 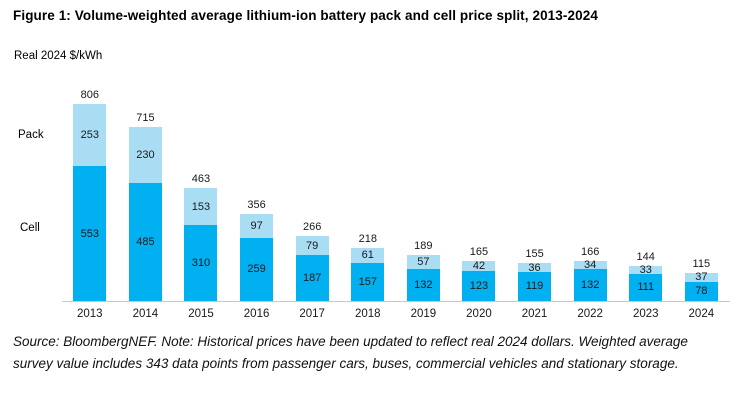 What do you see at coordinates (201, 179) in the screenshot?
I see `total-value-label: 463` at bounding box center [201, 179].